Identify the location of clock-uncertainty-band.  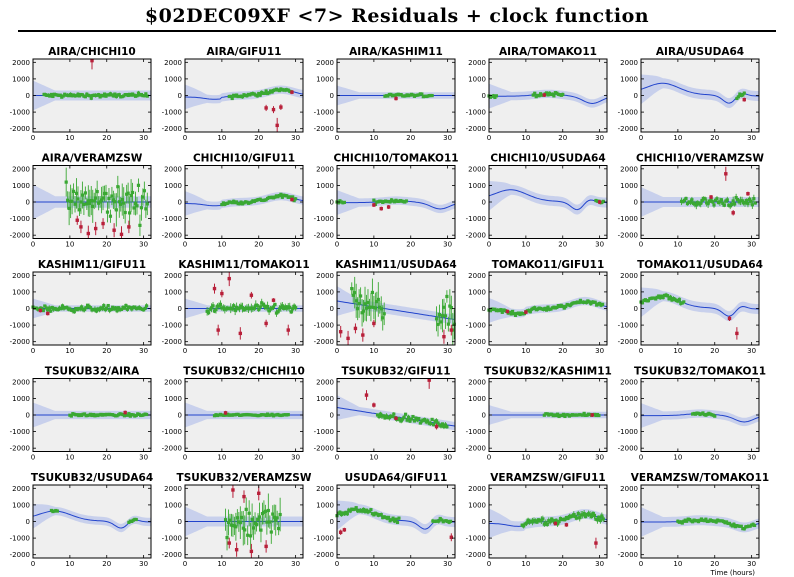
(700, 91).